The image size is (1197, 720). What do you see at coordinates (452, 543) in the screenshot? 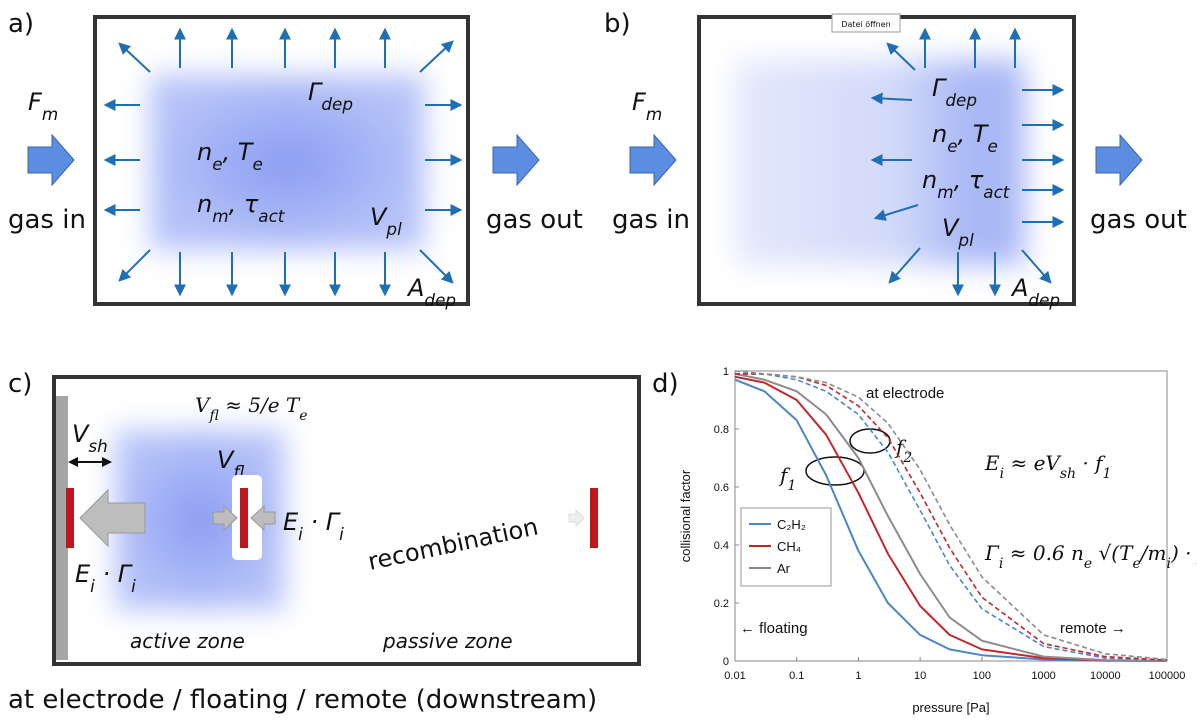
I see `recombination: recombination` at bounding box center [452, 543].